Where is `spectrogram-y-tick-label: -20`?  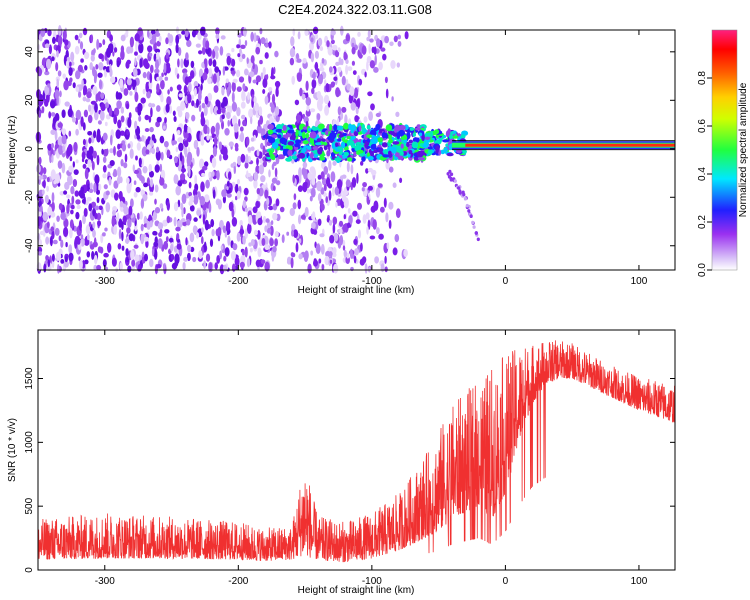 spectrogram-y-tick-label: -20 is located at coordinates (29, 197).